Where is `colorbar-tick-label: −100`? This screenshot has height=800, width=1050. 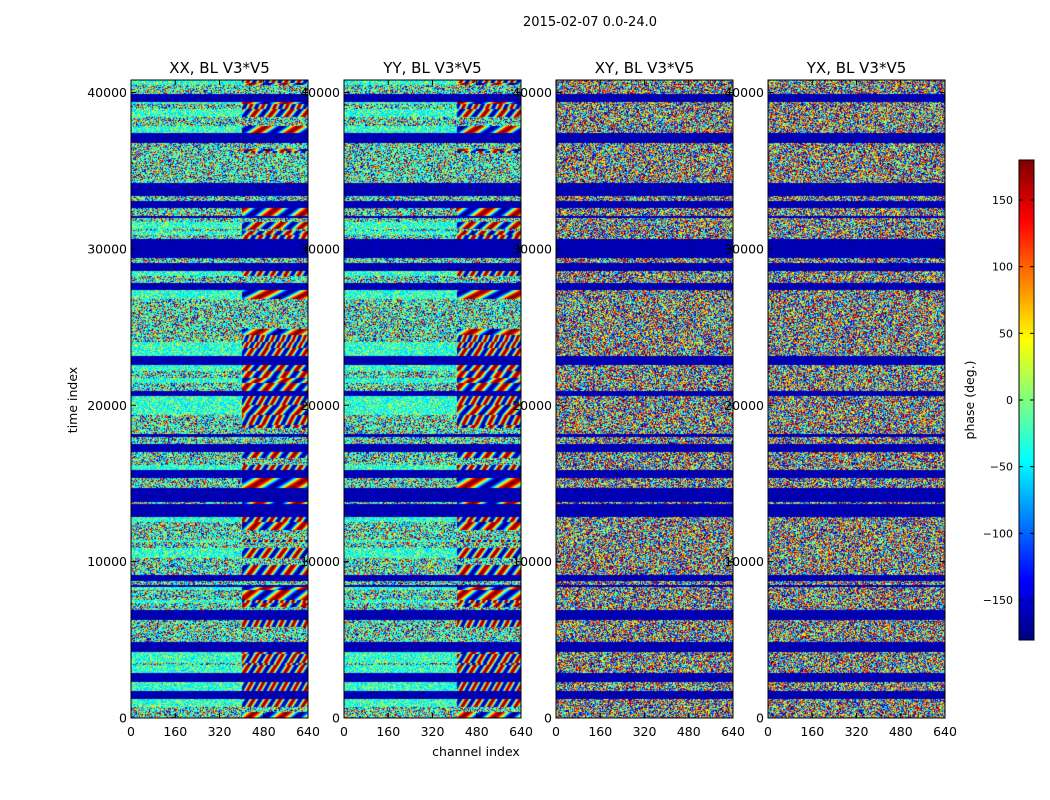 colorbar-tick-label: −100 is located at coordinates (998, 533).